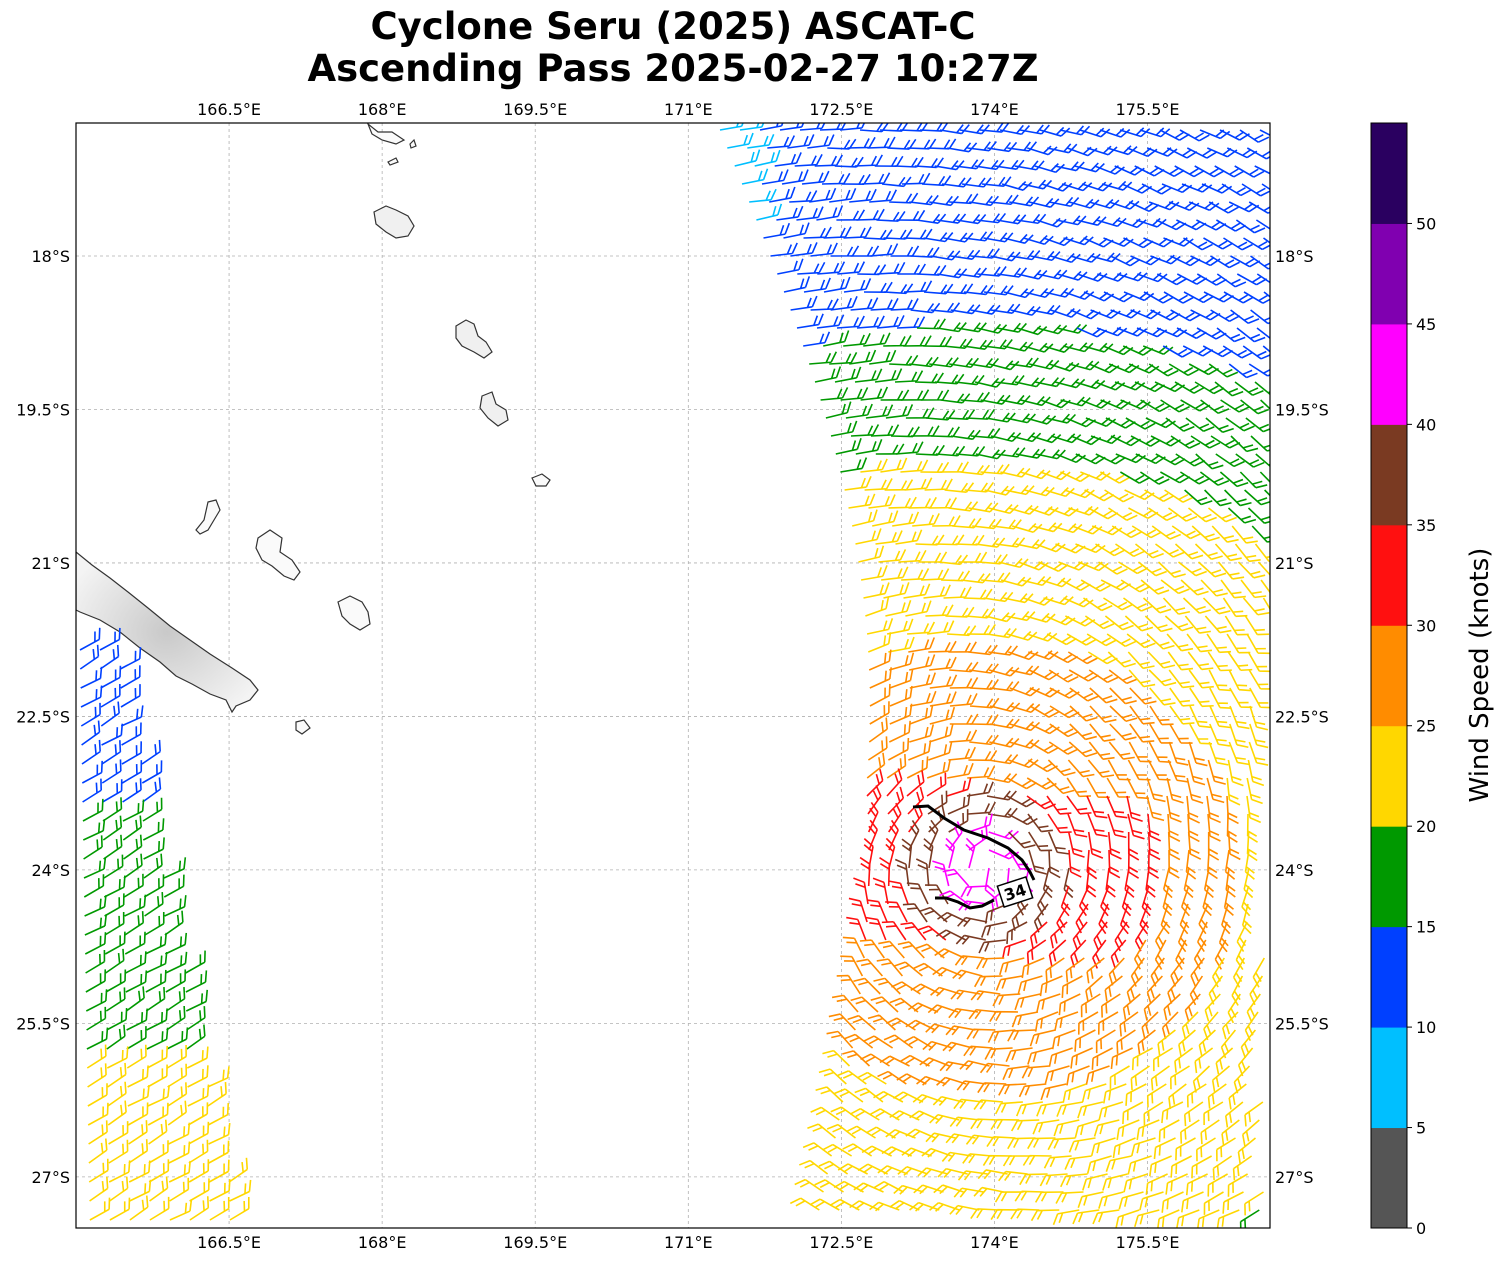 This screenshot has height=1264, width=1507. Describe the element at coordinates (1294, 870) in the screenshot. I see `lat-tick-right: 24°S` at that location.